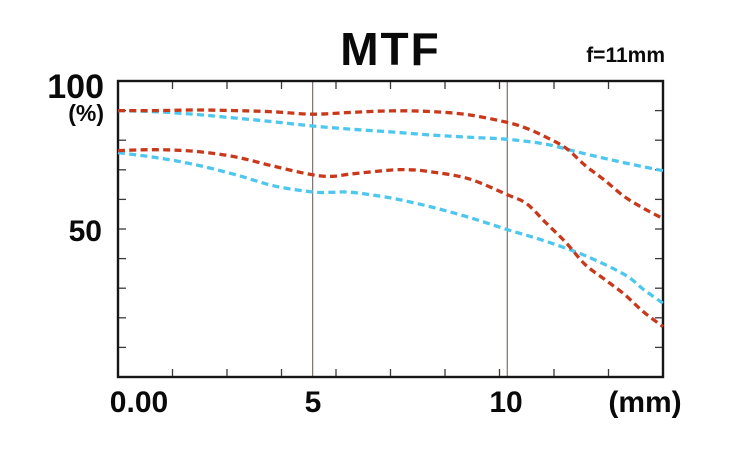 Image resolution: width=740 pixels, height=463 pixels. What do you see at coordinates (313, 402) in the screenshot?
I see `x-axis-5-label: 5` at bounding box center [313, 402].